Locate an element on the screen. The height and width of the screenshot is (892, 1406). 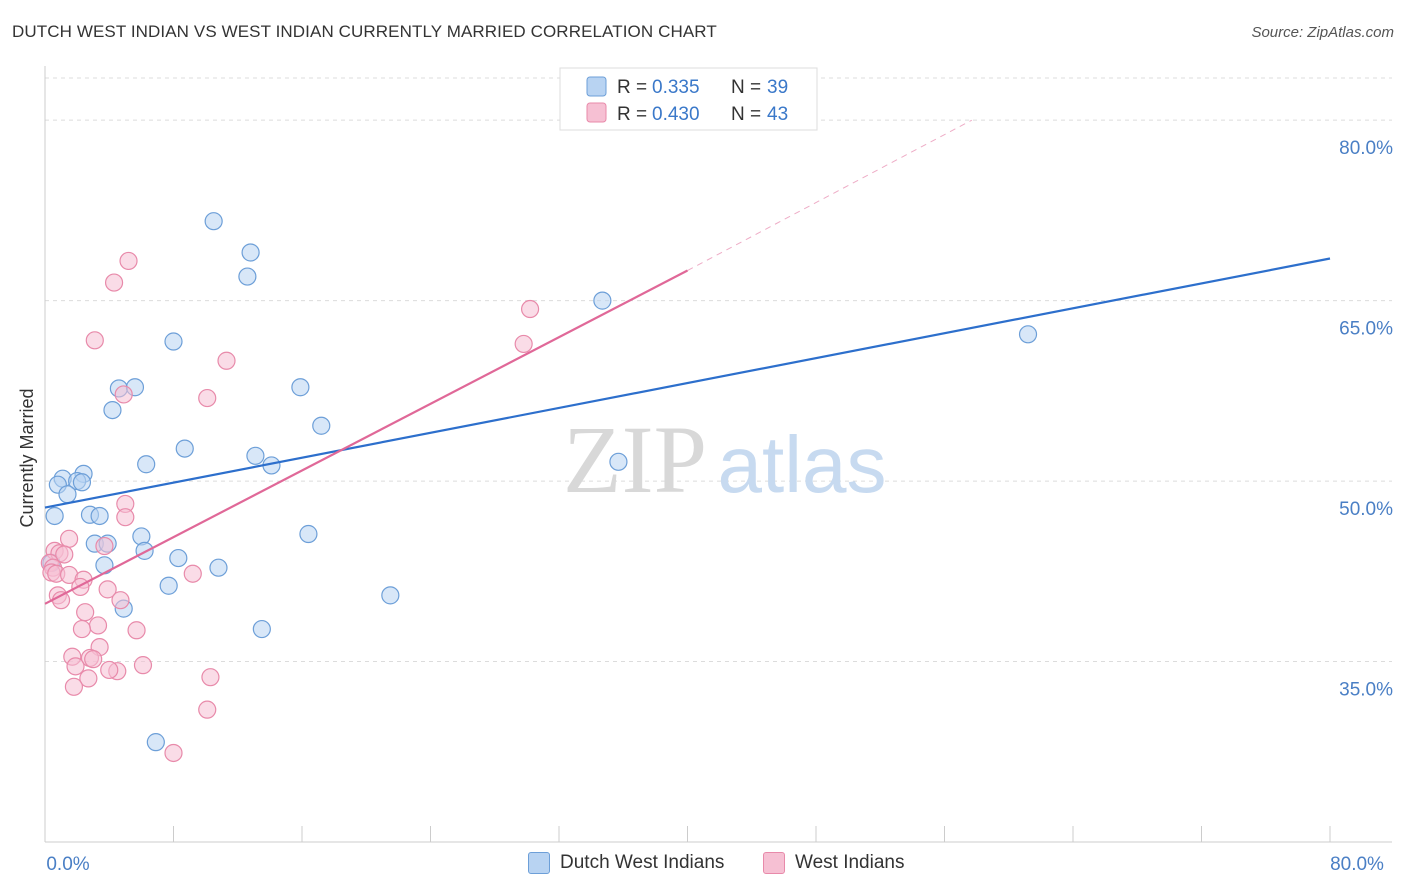
bottom-legend: Dutch West Indians West Indians is located at coordinates (703, 865).